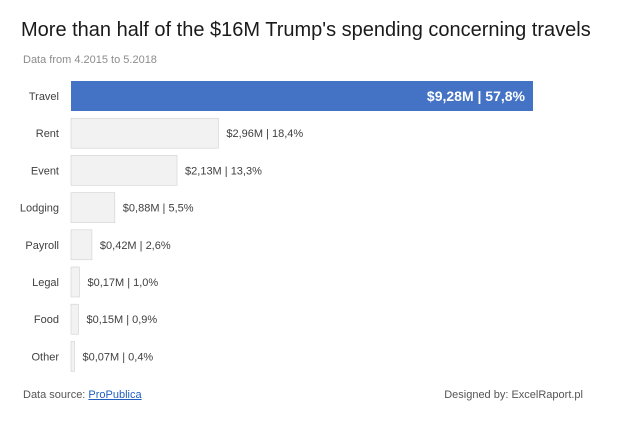  What do you see at coordinates (117, 357) in the screenshot?
I see `data-label-other: $0,07M | 0,4%` at bounding box center [117, 357].